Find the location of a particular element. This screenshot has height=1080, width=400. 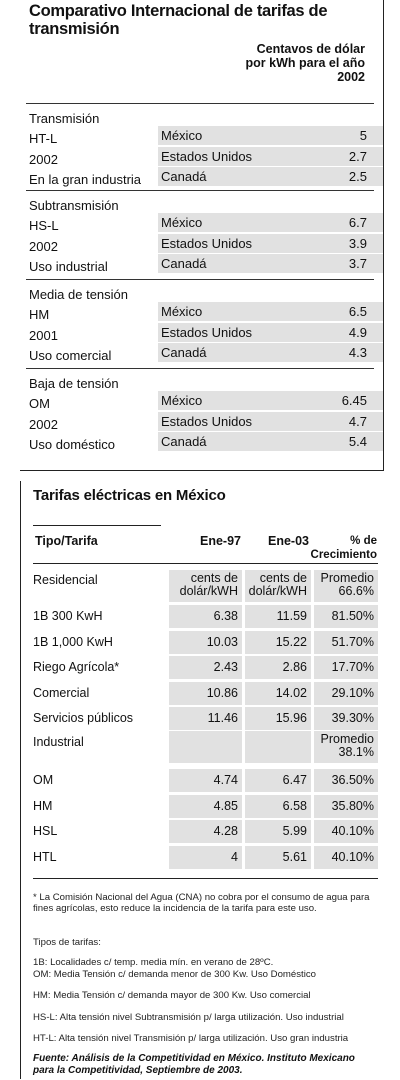

header-ene03: Ene-03 is located at coordinates (288, 541).